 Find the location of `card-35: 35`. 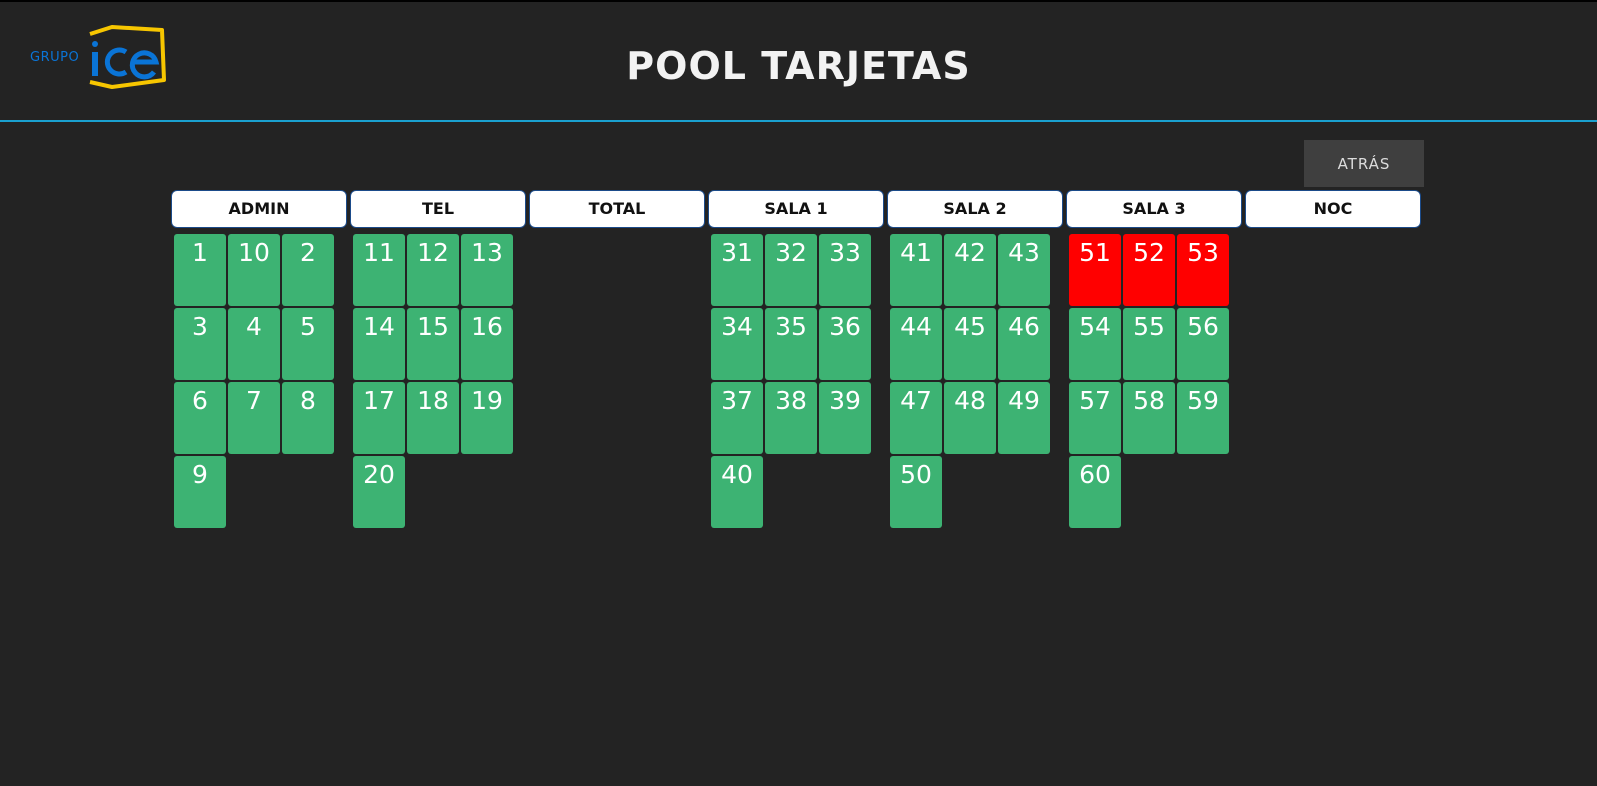

card-35: 35 is located at coordinates (791, 344).